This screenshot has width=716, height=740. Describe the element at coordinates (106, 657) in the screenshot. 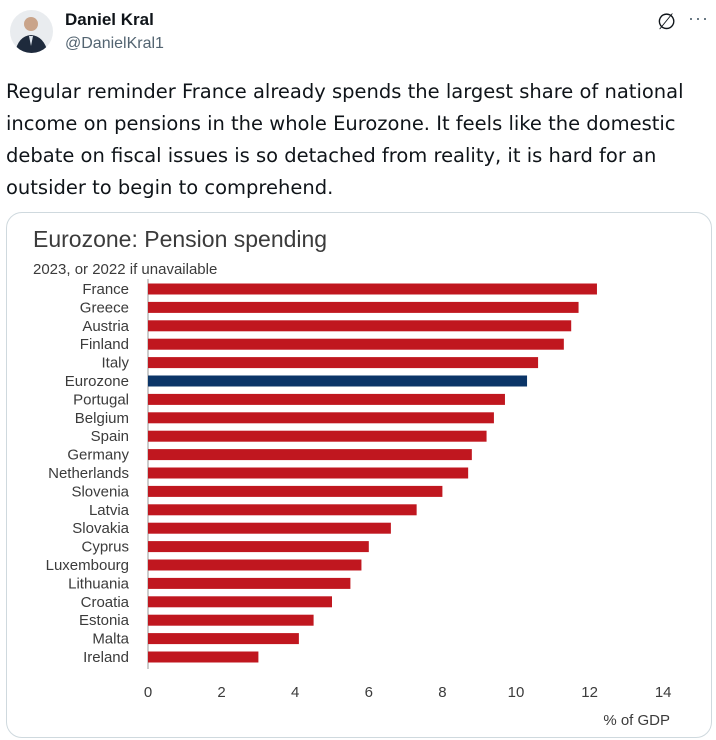

I see `category-label: Ireland` at that location.